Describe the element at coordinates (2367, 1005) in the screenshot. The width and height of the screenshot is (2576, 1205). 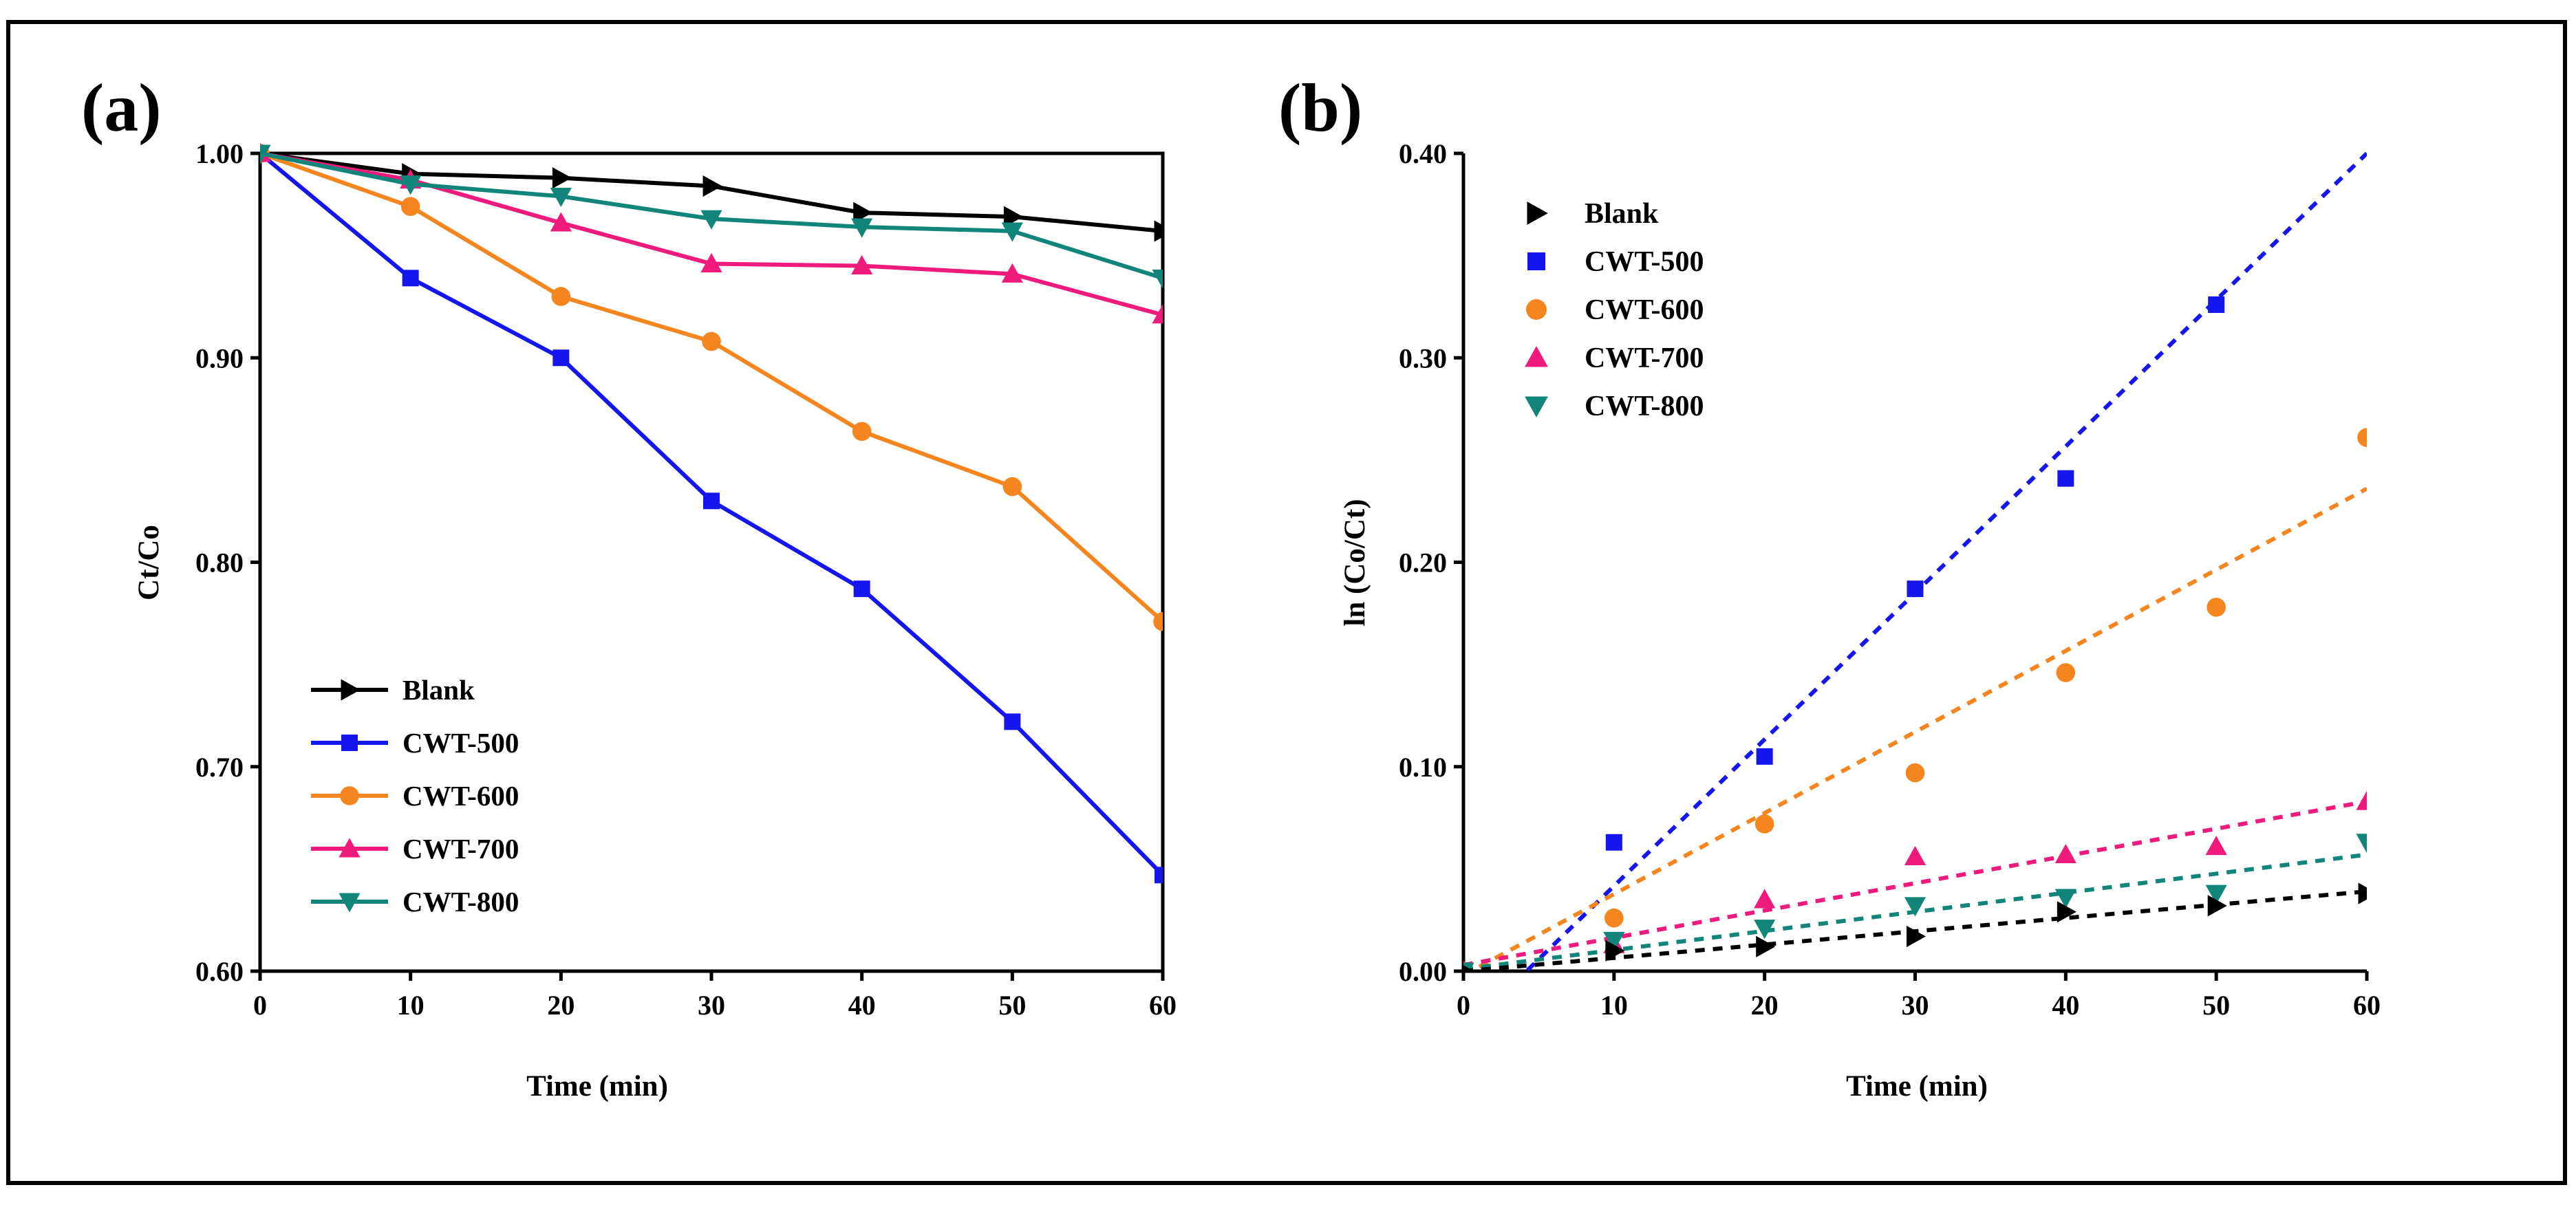
I see `panel-b-x-tick-label: 60` at that location.